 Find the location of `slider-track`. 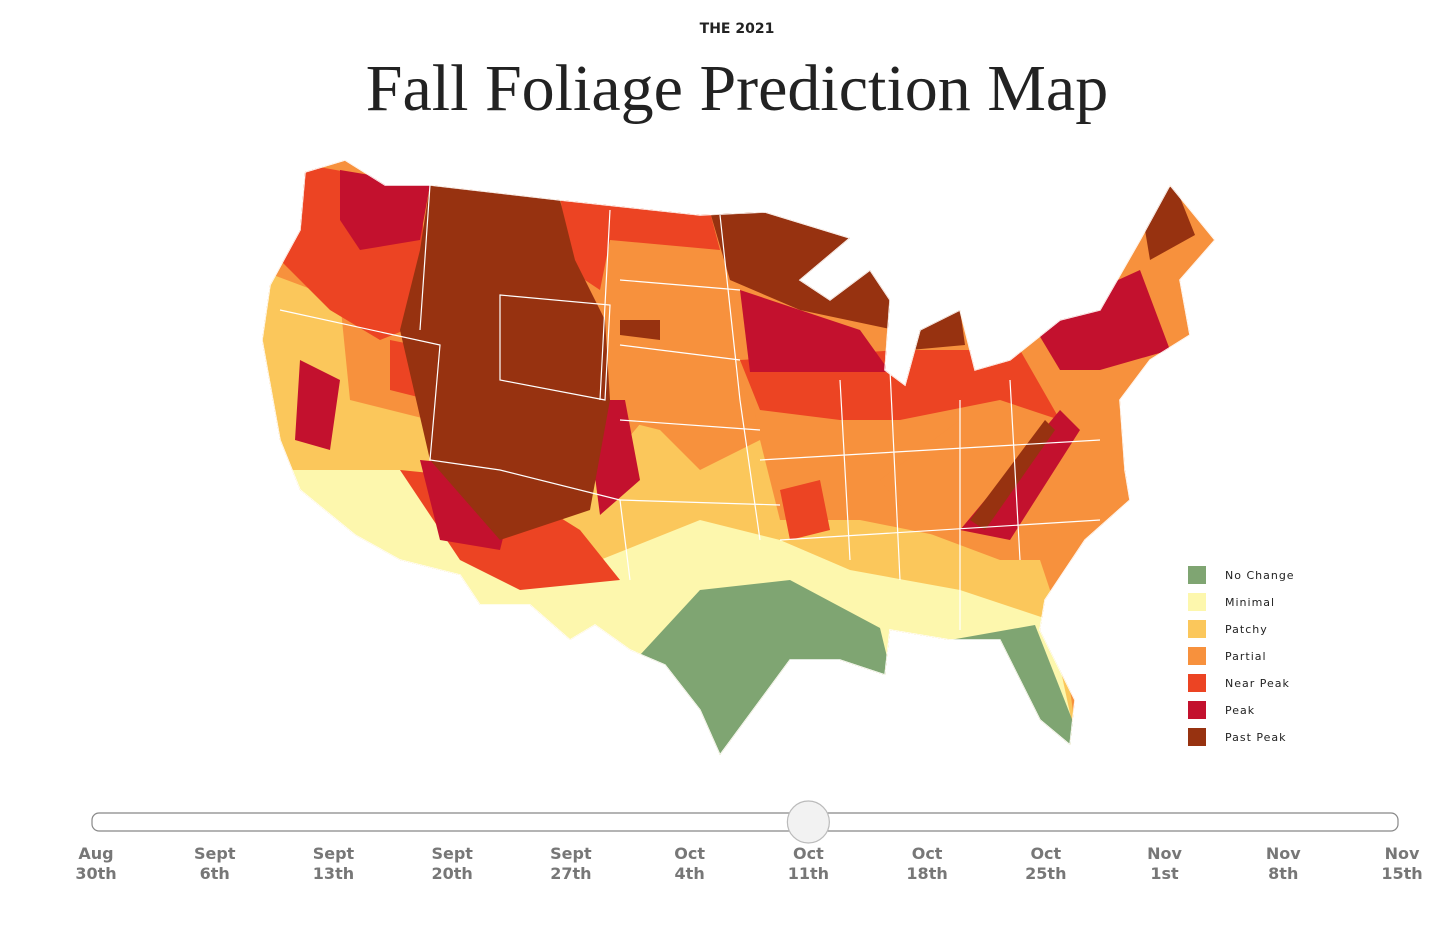

slider-track is located at coordinates (745, 822).